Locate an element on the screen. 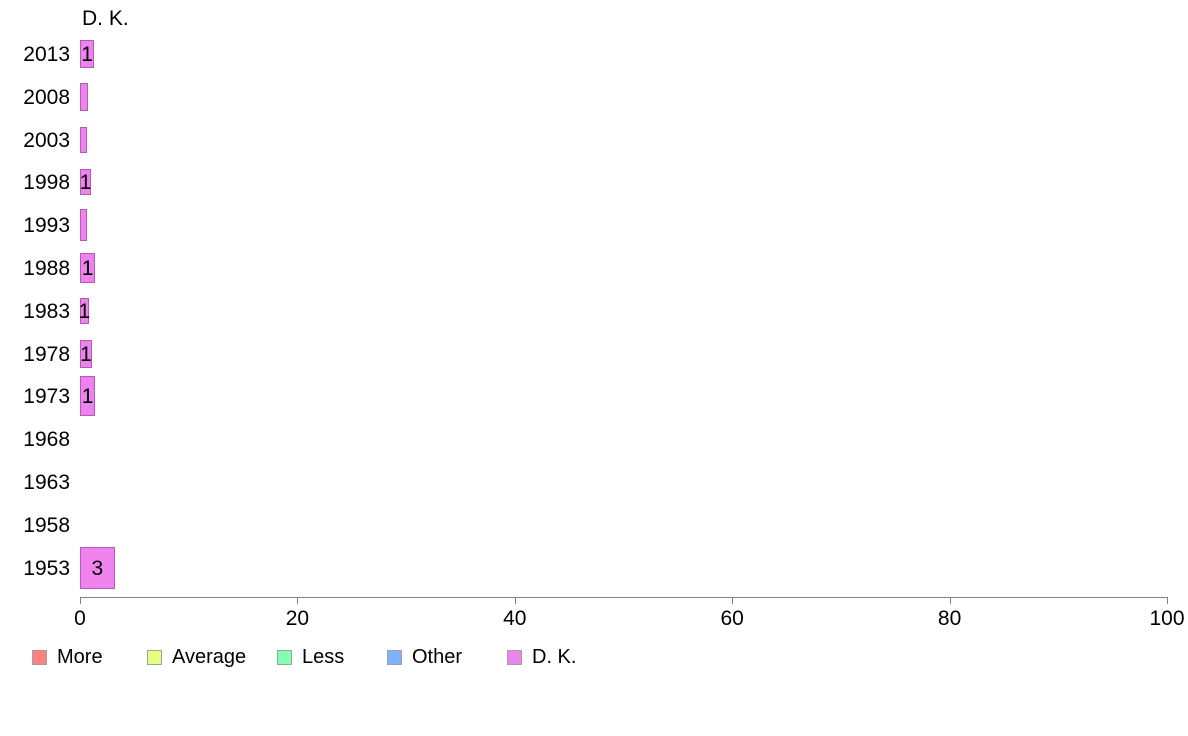 The image size is (1188, 736). category-label: 1978 is located at coordinates (46, 354).